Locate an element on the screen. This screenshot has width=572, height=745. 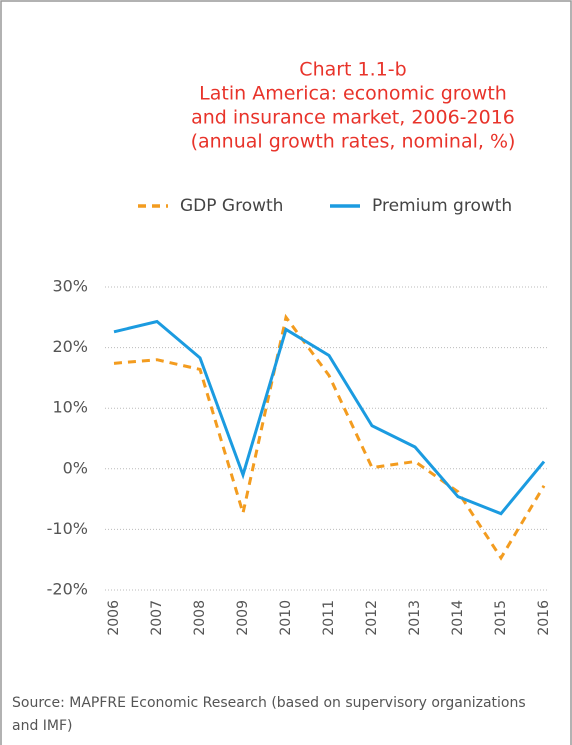
x-tick-label: 2009 is located at coordinates (243, 618).